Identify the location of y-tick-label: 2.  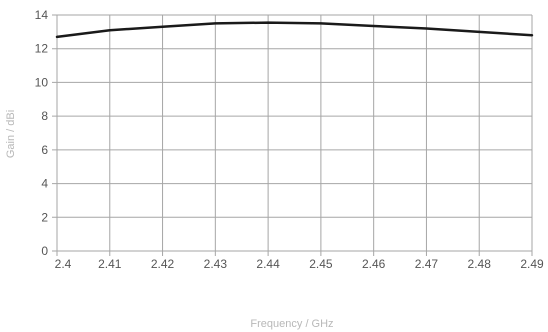
(44, 217).